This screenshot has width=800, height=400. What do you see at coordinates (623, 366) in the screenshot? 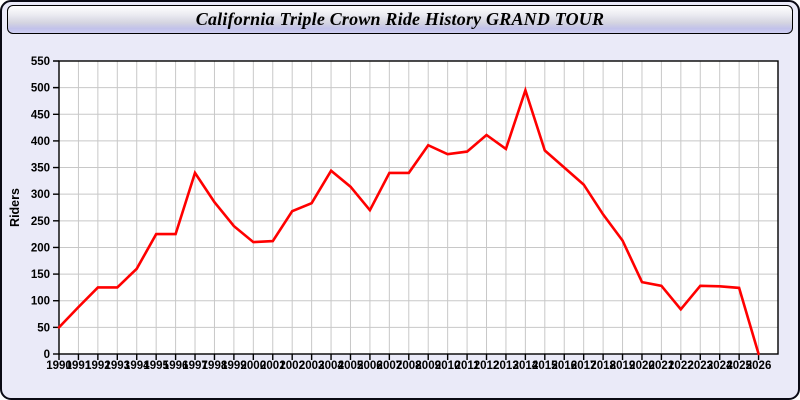
I see `x-tick-label: 2019` at bounding box center [623, 366].